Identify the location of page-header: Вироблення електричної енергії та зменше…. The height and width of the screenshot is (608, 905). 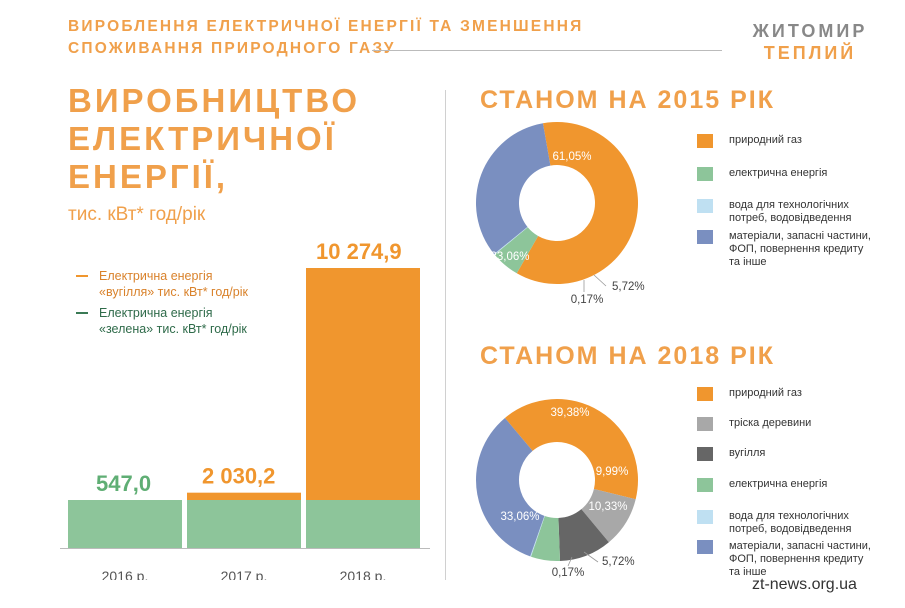
(348, 38).